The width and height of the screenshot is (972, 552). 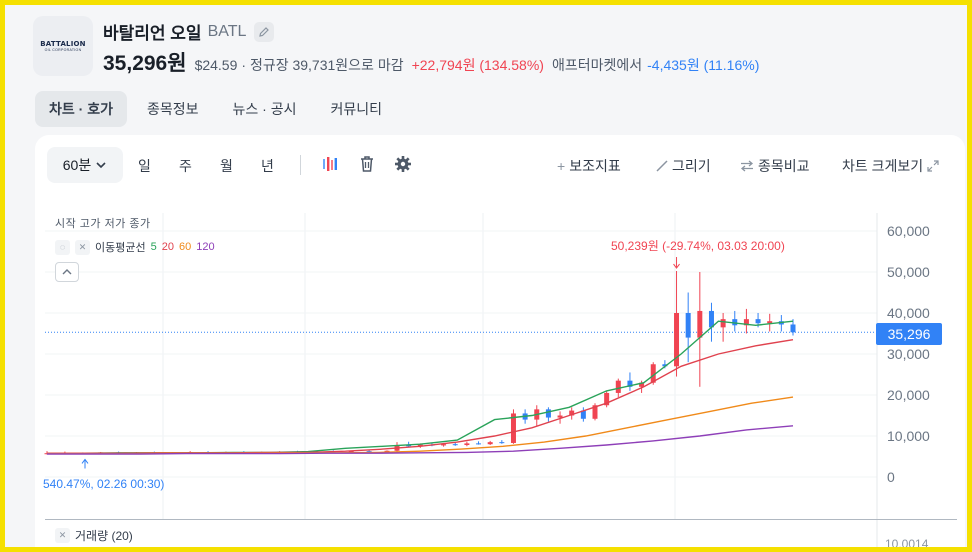 What do you see at coordinates (909, 334) in the screenshot?
I see `current-price-tag: 35,296` at bounding box center [909, 334].